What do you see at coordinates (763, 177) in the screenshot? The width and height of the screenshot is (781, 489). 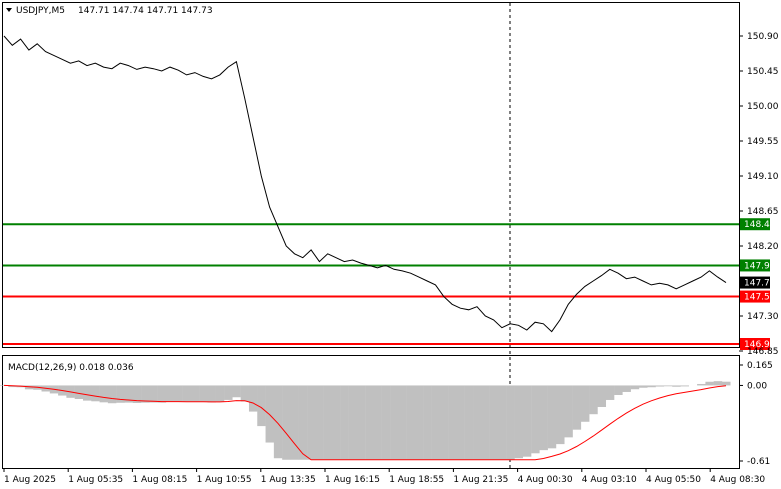 I see `price-tick-label: 149.10` at bounding box center [763, 177].